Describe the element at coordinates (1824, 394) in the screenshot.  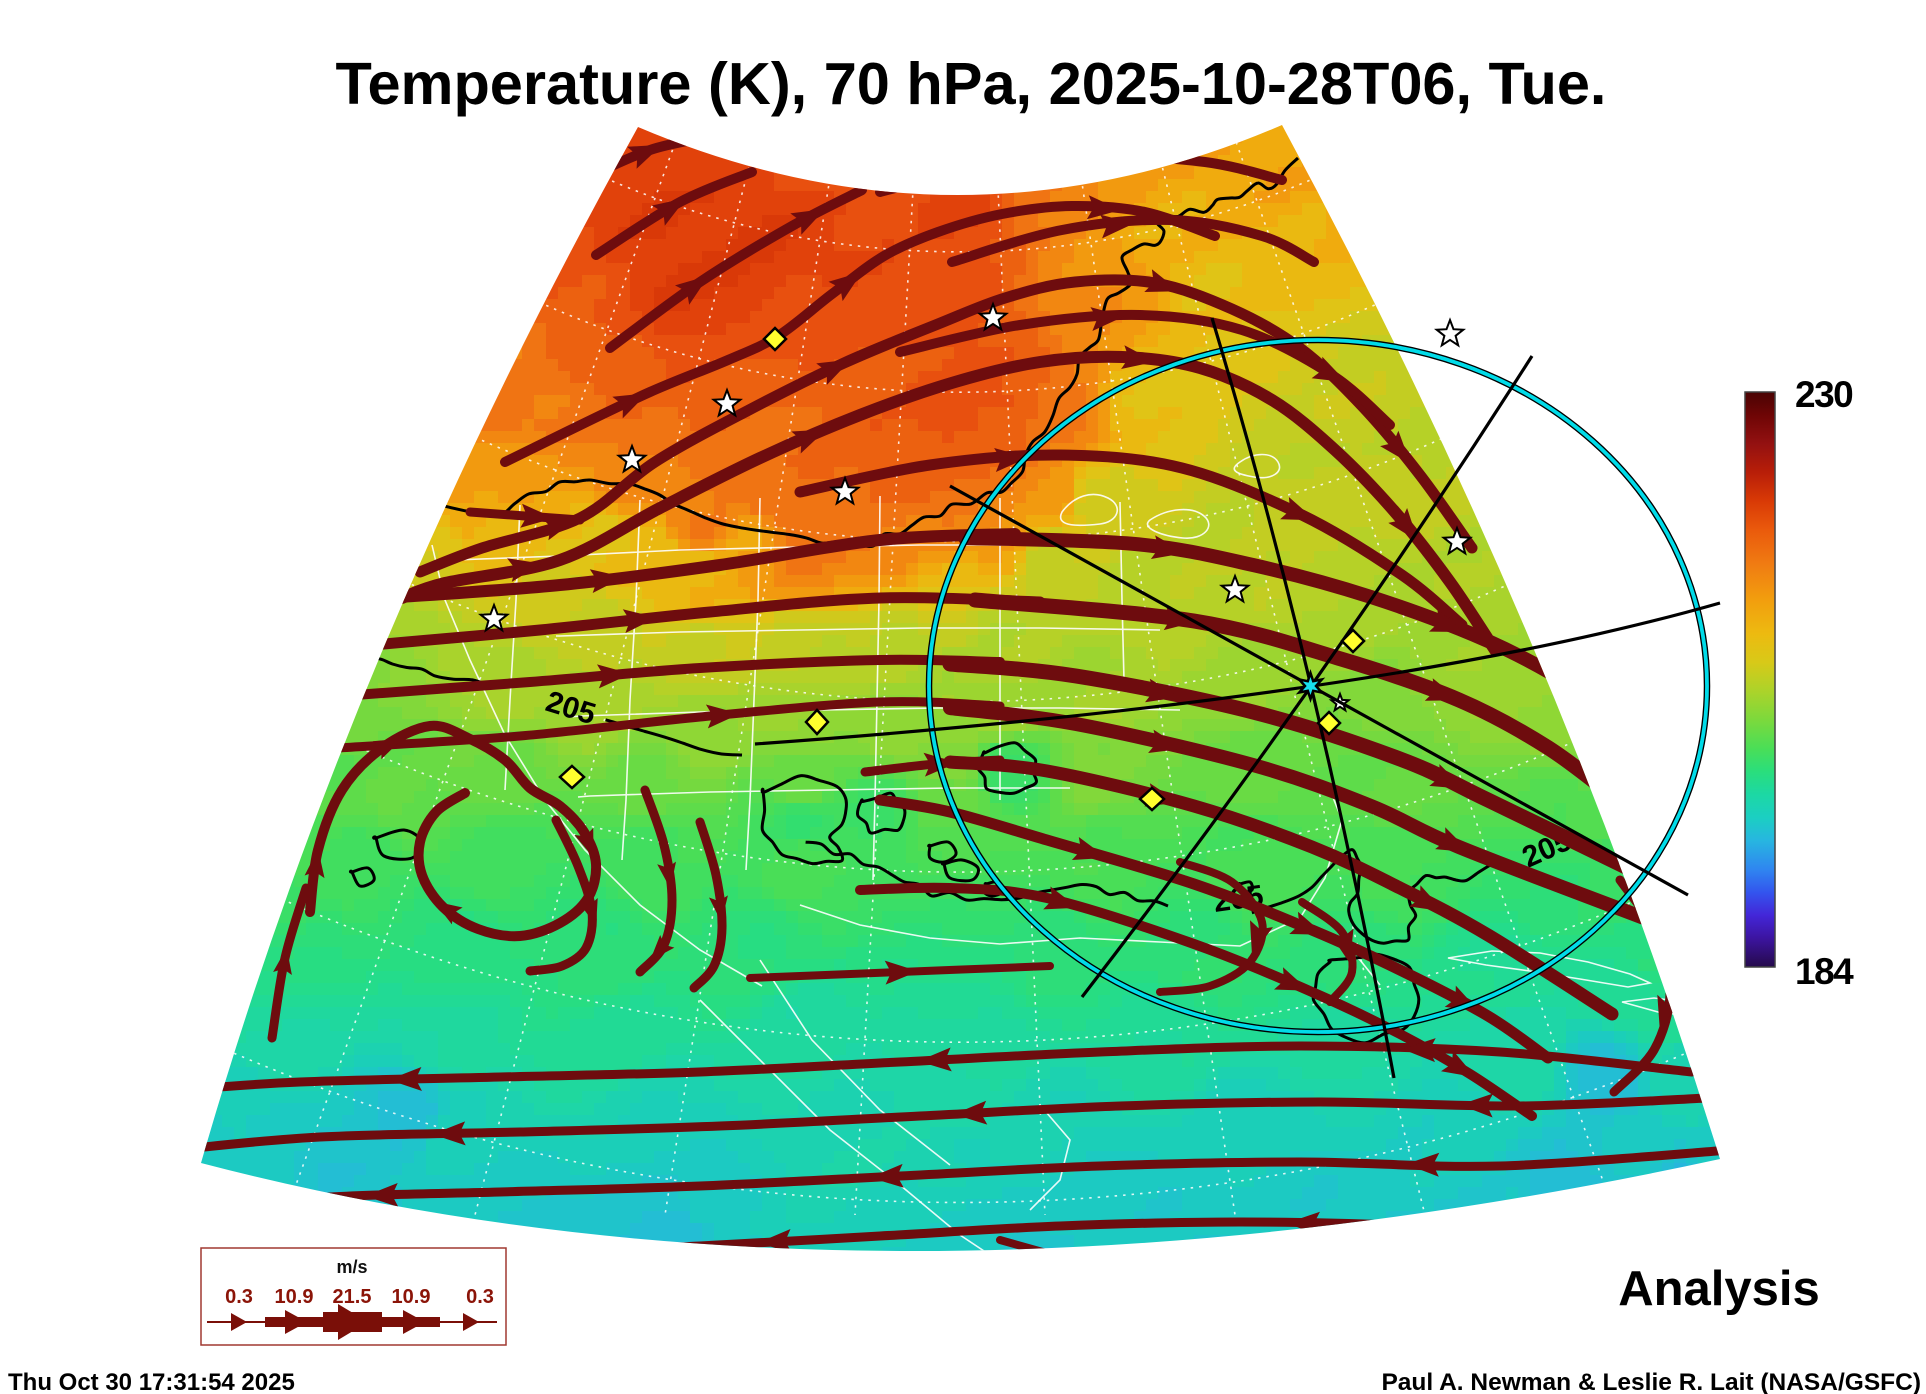
I see `svg-text: 230` at that location.